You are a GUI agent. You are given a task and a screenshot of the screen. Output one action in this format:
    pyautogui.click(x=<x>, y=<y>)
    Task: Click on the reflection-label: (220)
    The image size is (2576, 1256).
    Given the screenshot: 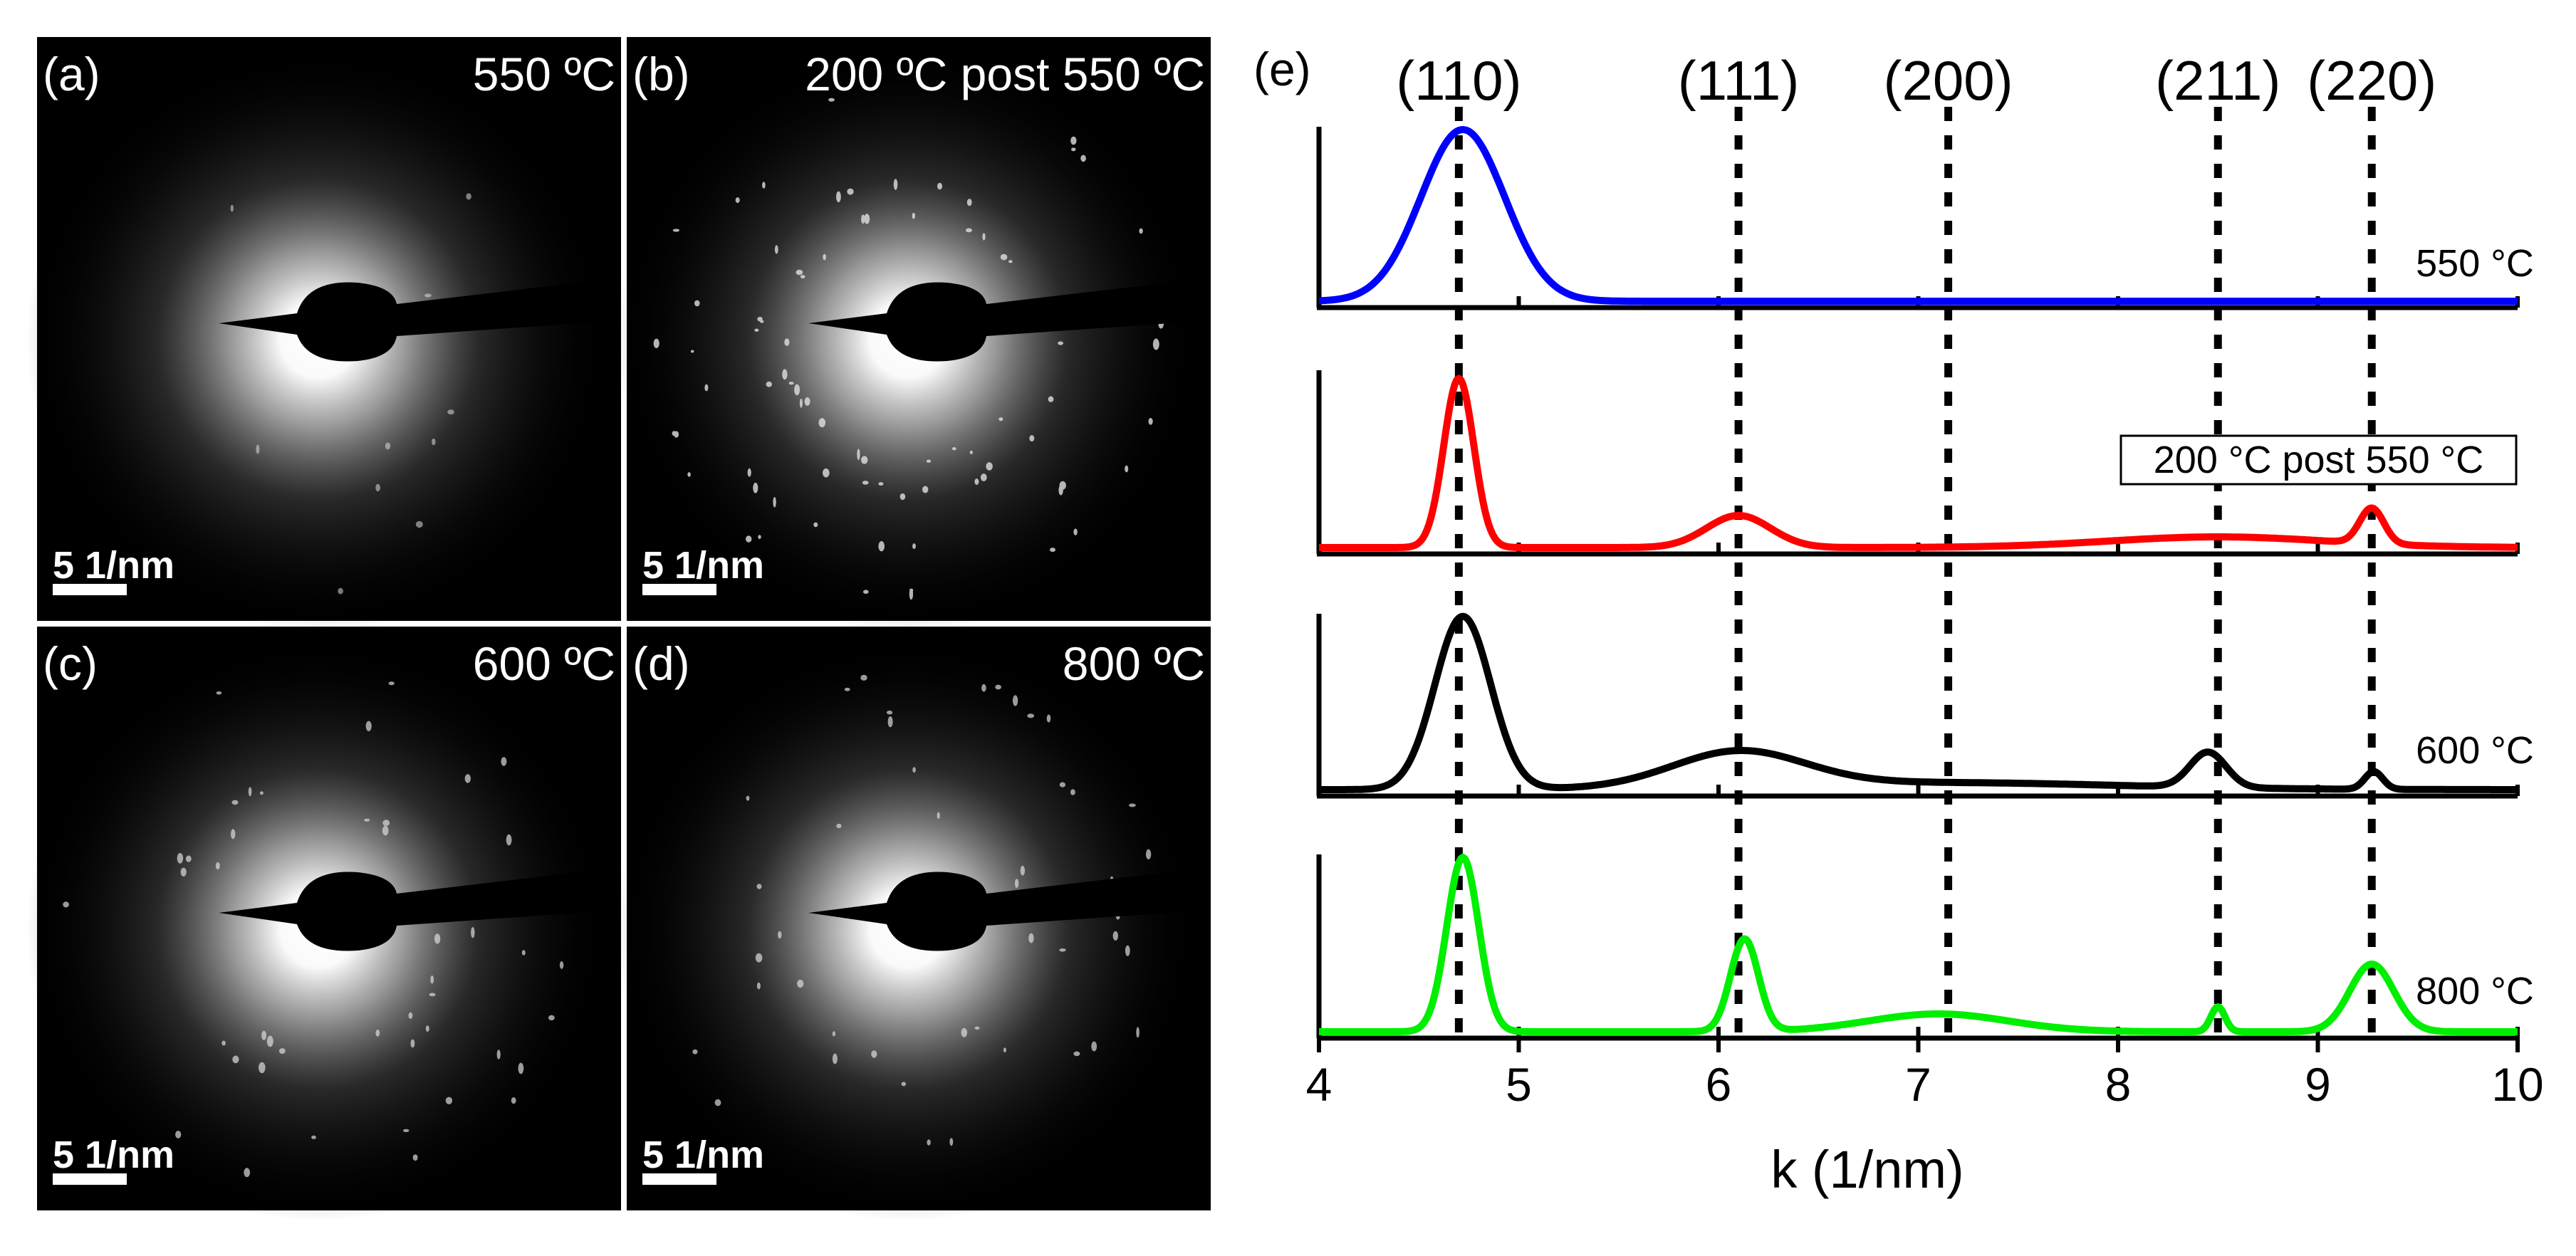 What is the action you would take?
    pyautogui.click(x=2371, y=80)
    